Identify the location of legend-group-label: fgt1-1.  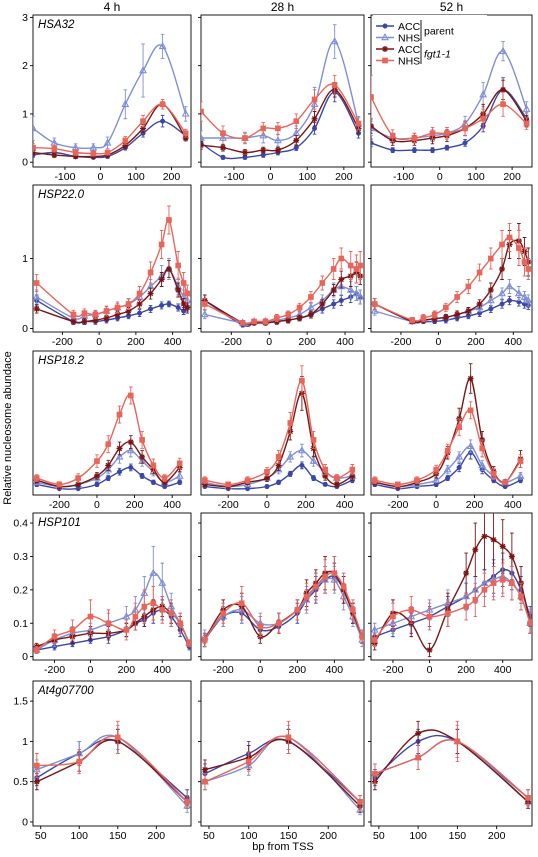
(437, 55).